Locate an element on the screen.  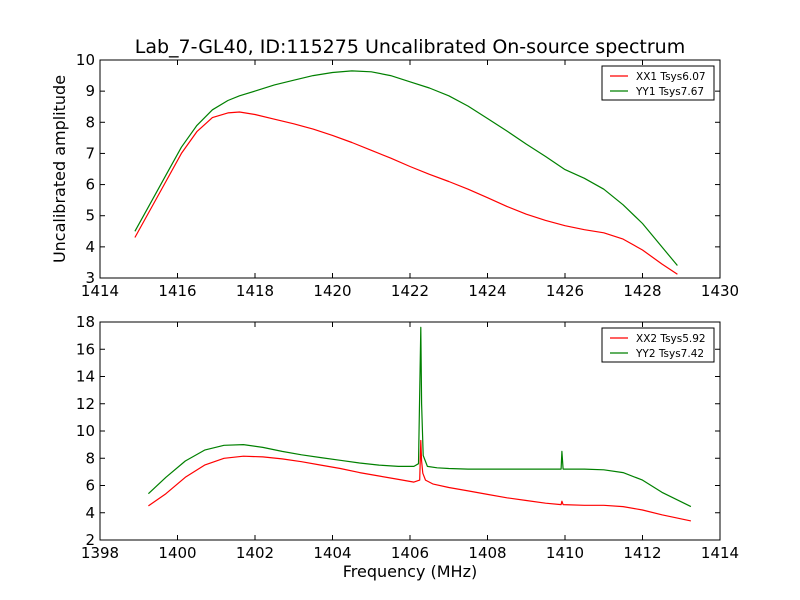
y-tick-label: 9 is located at coordinates (90, 91).